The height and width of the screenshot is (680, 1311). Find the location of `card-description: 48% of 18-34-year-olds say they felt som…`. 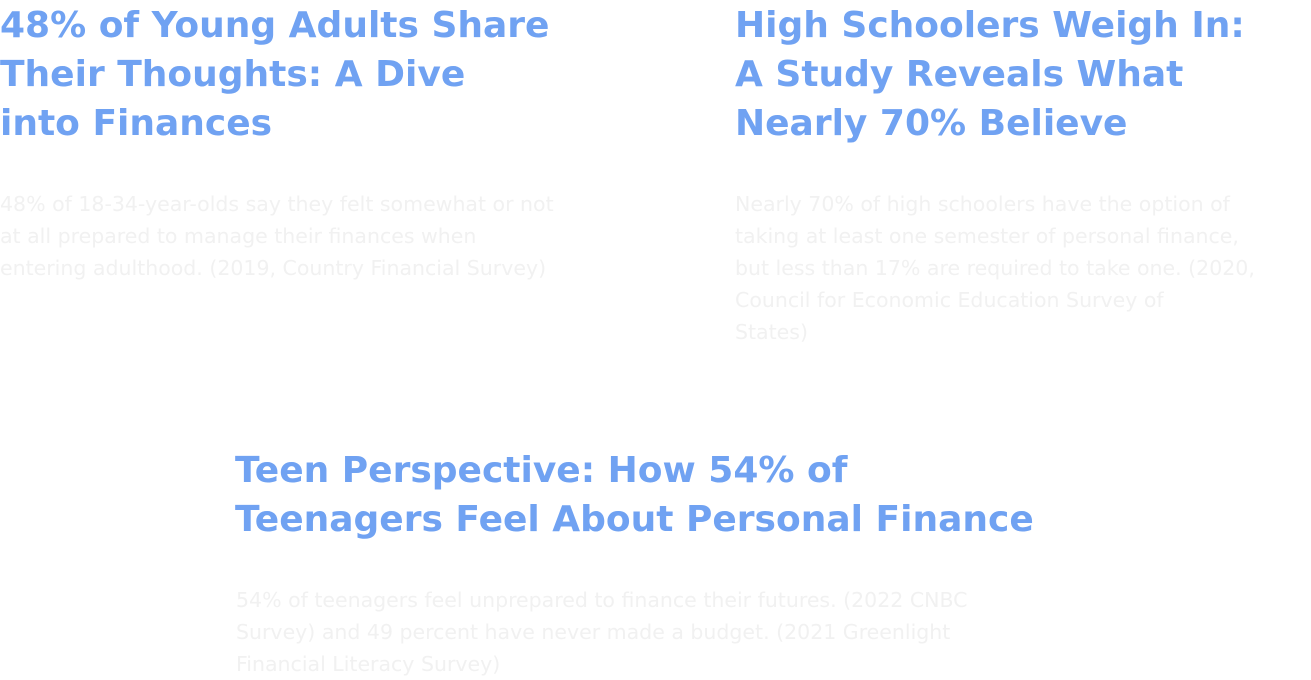

card-description: 48% of 18-34-year-olds say they felt som… is located at coordinates (277, 236).